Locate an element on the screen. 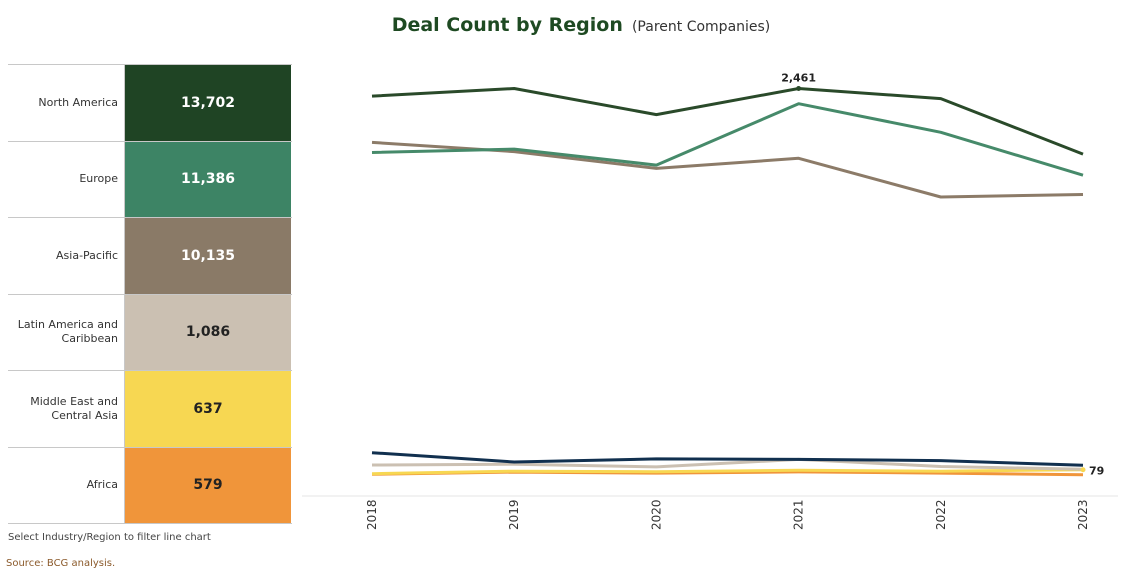 The image size is (1126, 571). x-tick-label: 2018 is located at coordinates (372, 514).